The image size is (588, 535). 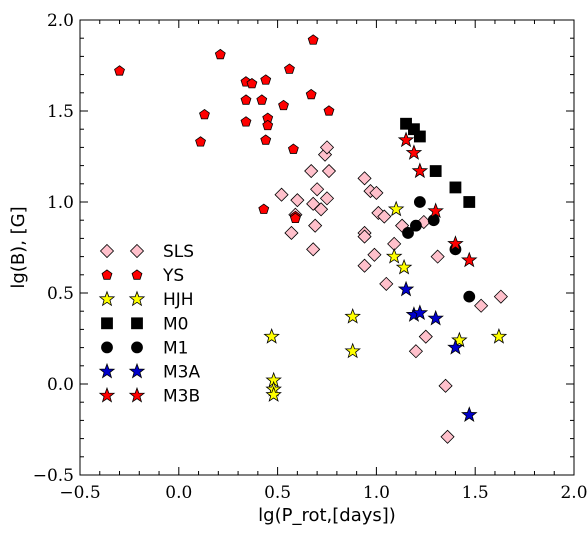 What do you see at coordinates (224, 128) in the screenshot?
I see `series-ys` at bounding box center [224, 128].